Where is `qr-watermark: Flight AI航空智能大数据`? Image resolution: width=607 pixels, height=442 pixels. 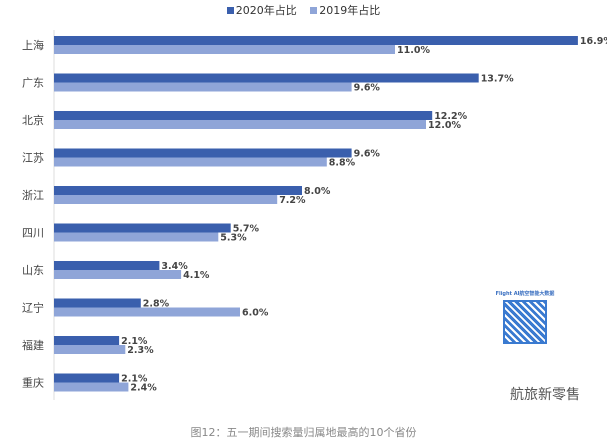 qr-watermark: Flight AI航空智能大数据 is located at coordinates (525, 318).